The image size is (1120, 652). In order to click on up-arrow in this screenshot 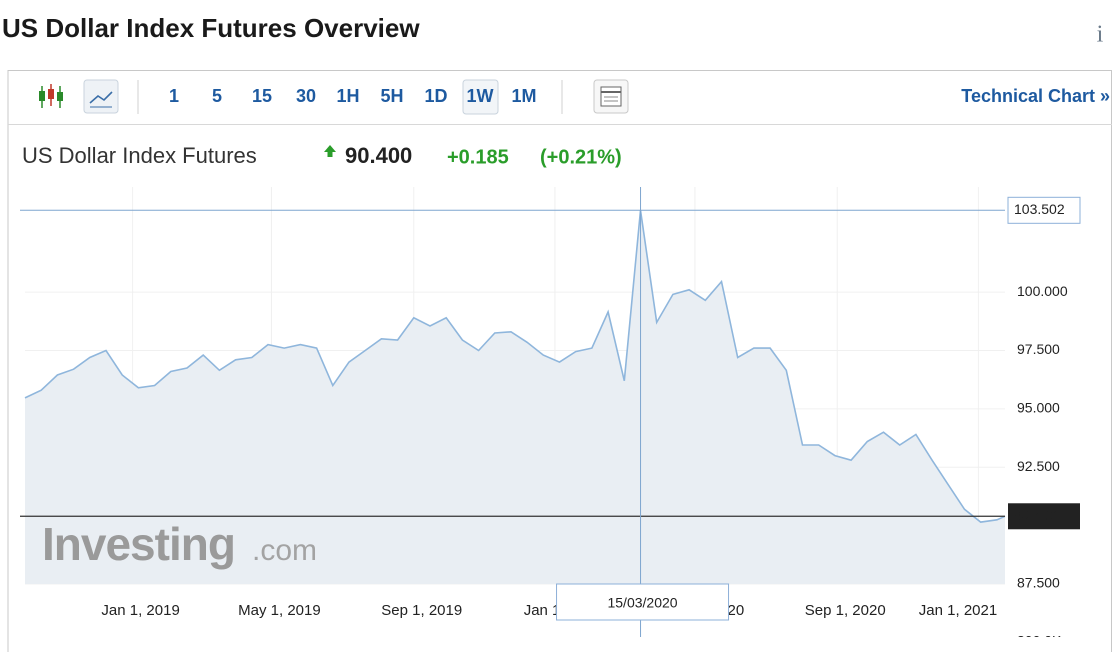, I will do `click(330, 151)`.